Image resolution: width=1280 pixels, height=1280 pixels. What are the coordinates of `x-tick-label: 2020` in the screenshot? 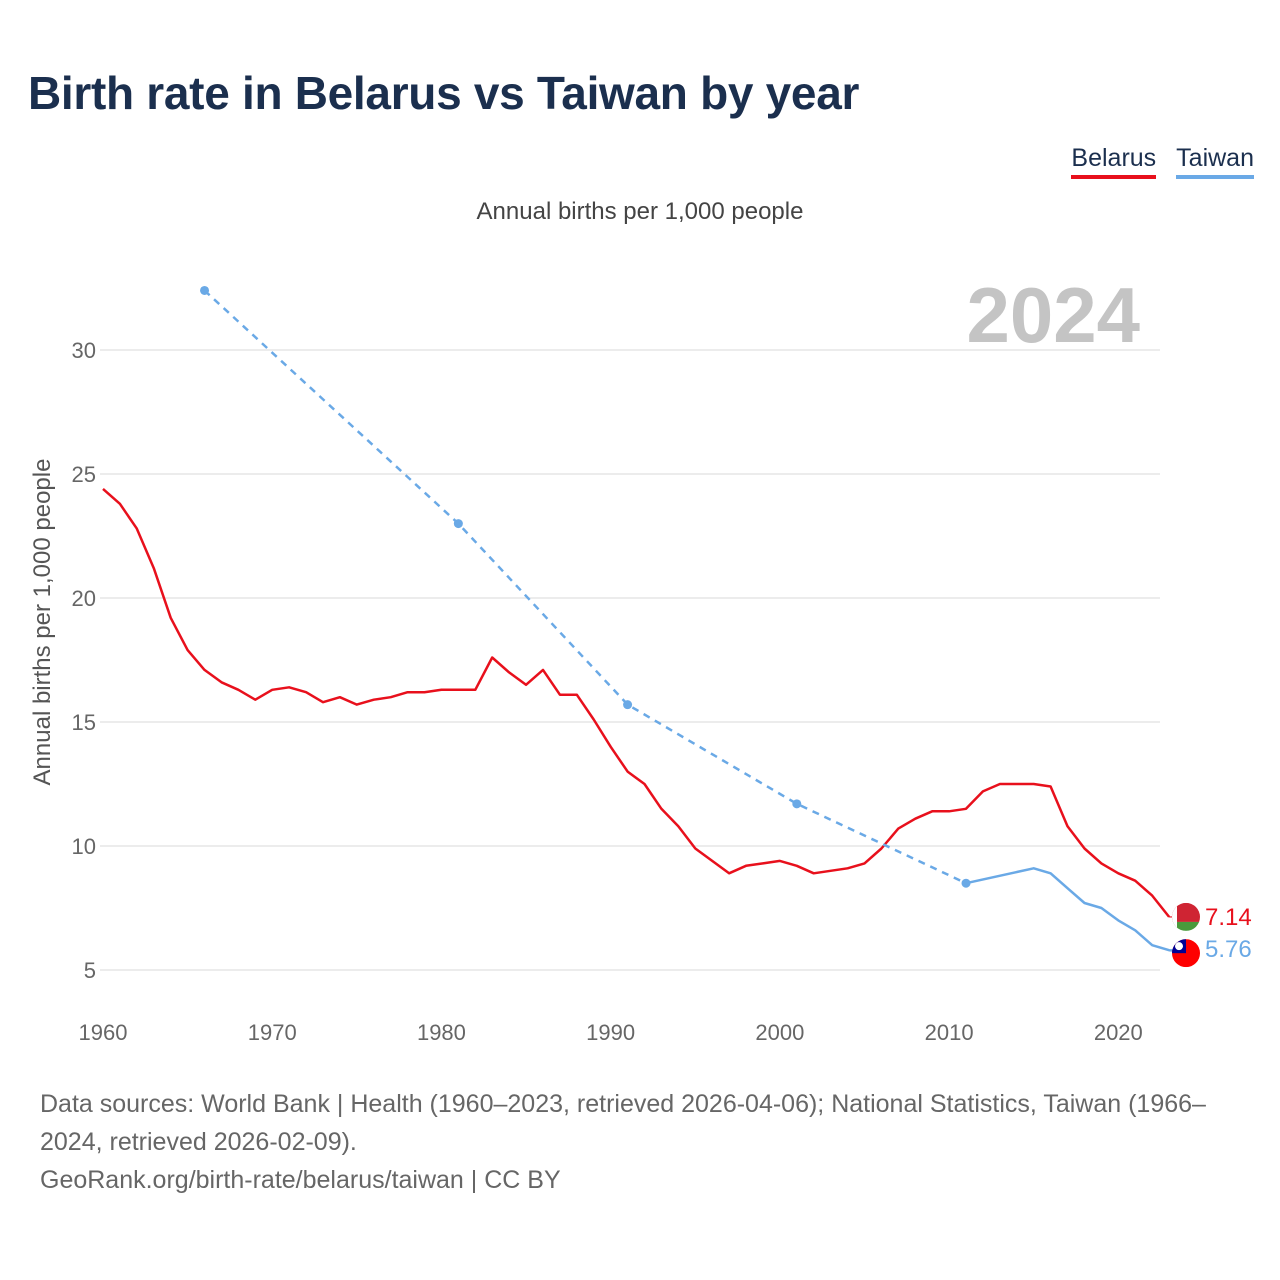 It's located at (1118, 1032).